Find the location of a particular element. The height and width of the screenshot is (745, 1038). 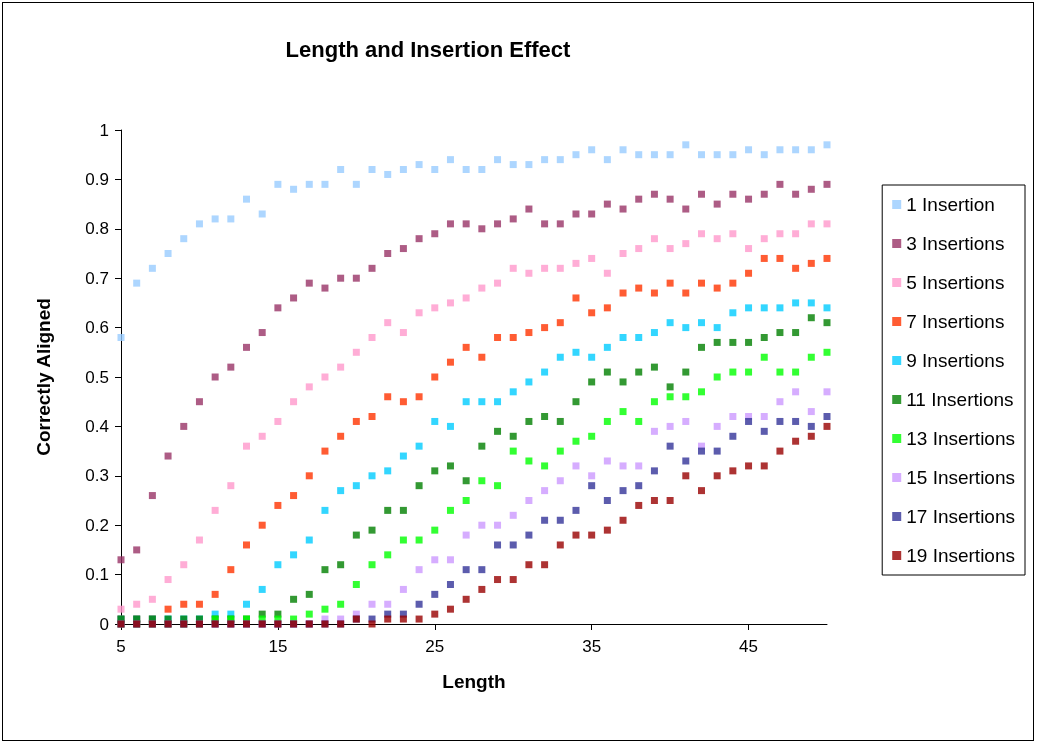

x-tick-label: 25 is located at coordinates (435, 646).